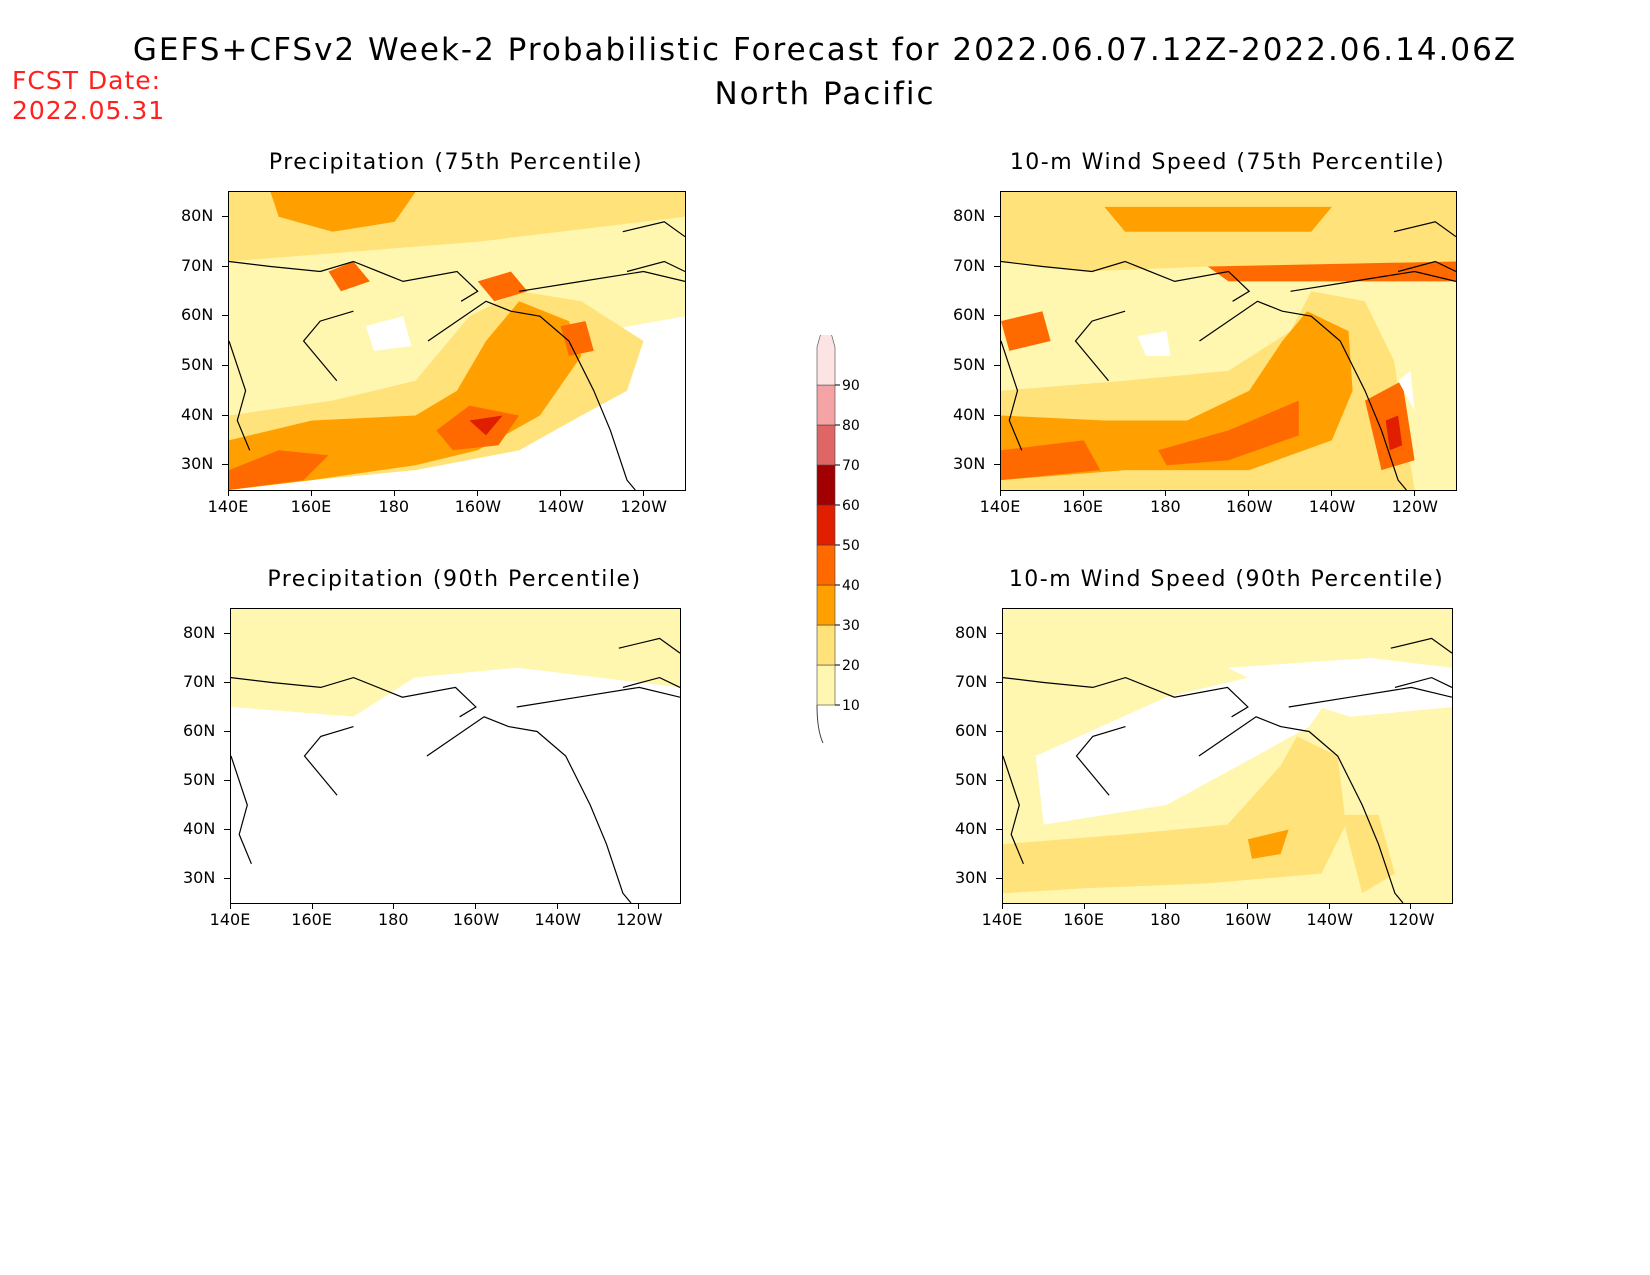 The height and width of the screenshot is (1275, 1650). Describe the element at coordinates (826, 605) in the screenshot. I see `colorbar-box-c30` at that location.